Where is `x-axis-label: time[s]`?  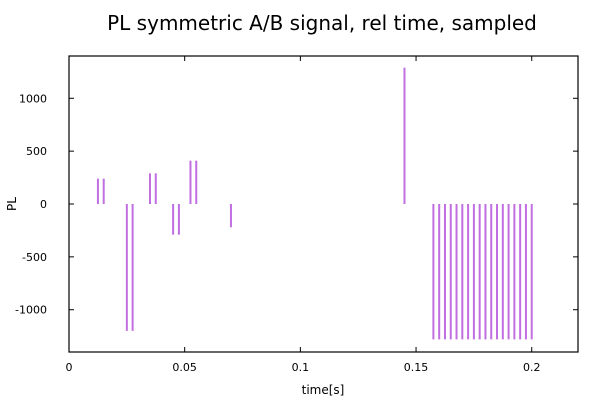
x-axis-label: time[s] is located at coordinates (323, 390).